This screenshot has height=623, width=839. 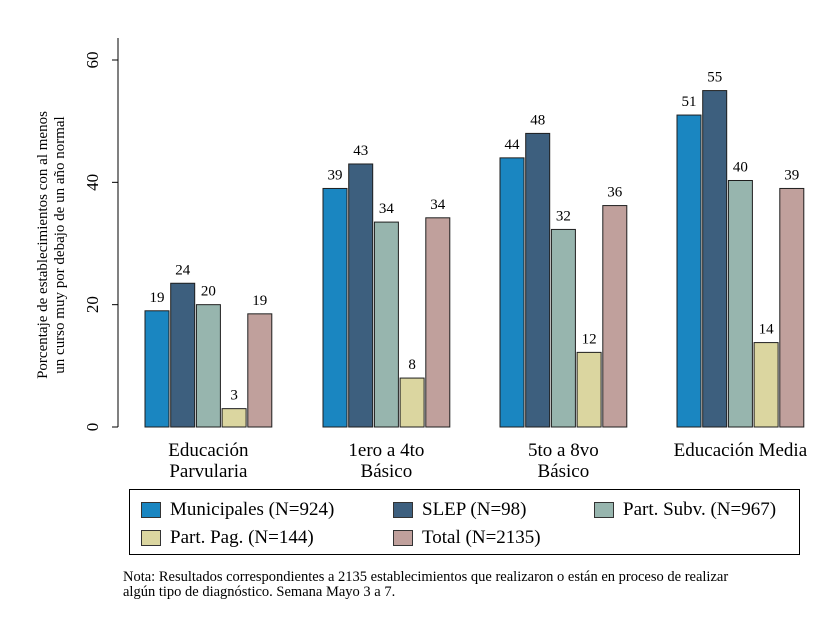 I want to click on legend-label: SLEP (N=98), so click(x=474, y=509).